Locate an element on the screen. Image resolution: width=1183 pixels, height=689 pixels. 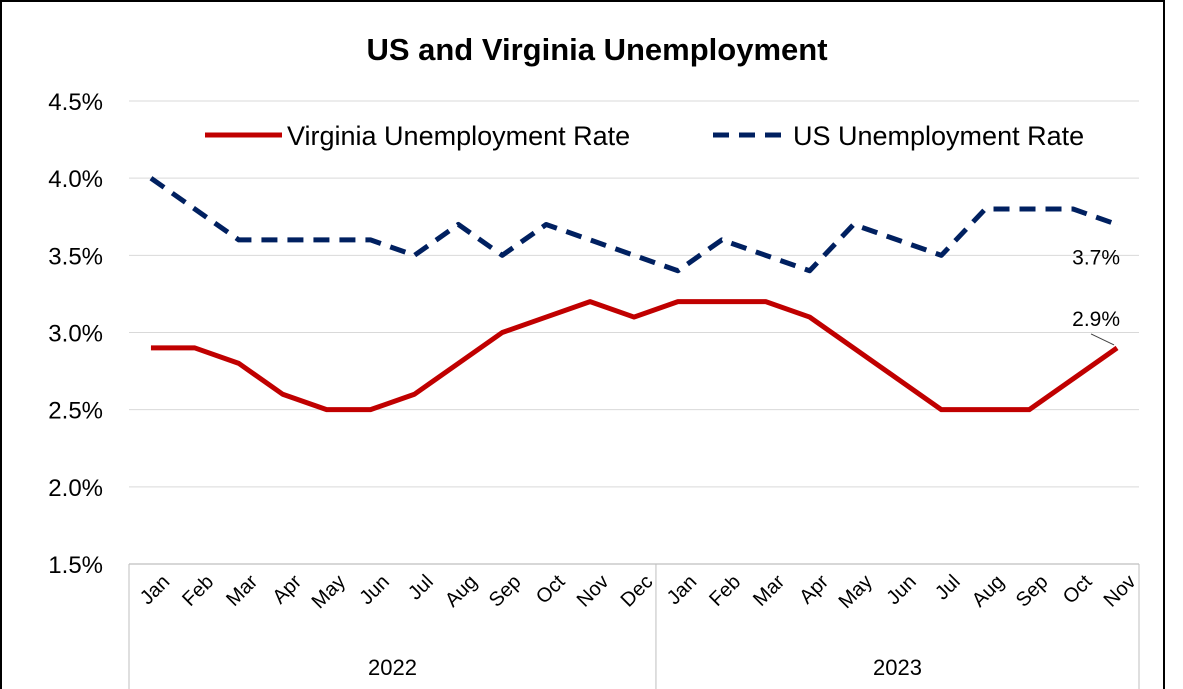
y-tick-label: 4.5% is located at coordinates (75, 102).